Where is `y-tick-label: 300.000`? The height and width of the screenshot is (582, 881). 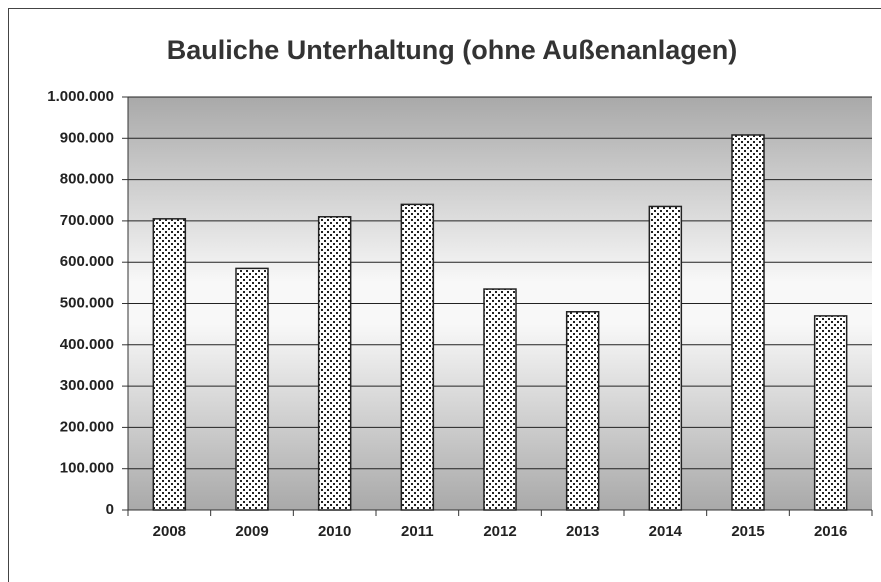 y-tick-label: 300.000 is located at coordinates (87, 385).